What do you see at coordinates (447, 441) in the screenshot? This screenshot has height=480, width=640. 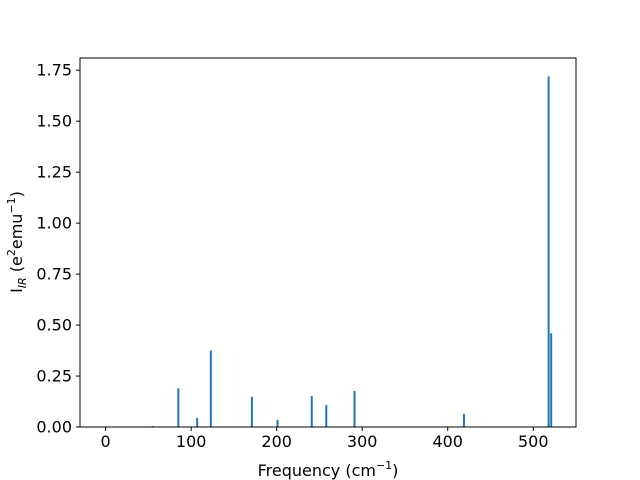 I see `x-tick-label: 400` at bounding box center [447, 441].